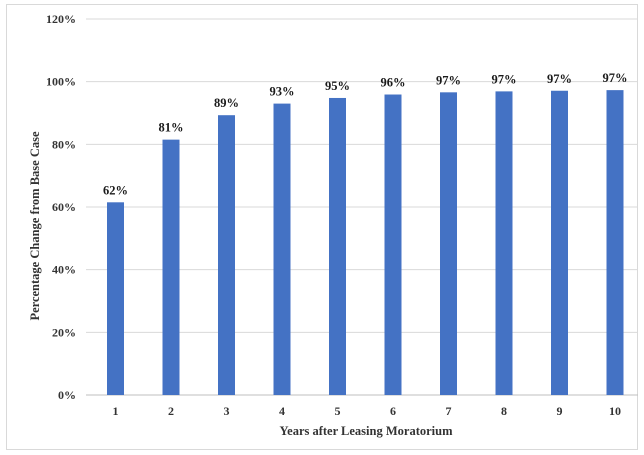 This screenshot has height=455, width=644. What do you see at coordinates (67, 395) in the screenshot?
I see `y-tick-label: 0%` at bounding box center [67, 395].